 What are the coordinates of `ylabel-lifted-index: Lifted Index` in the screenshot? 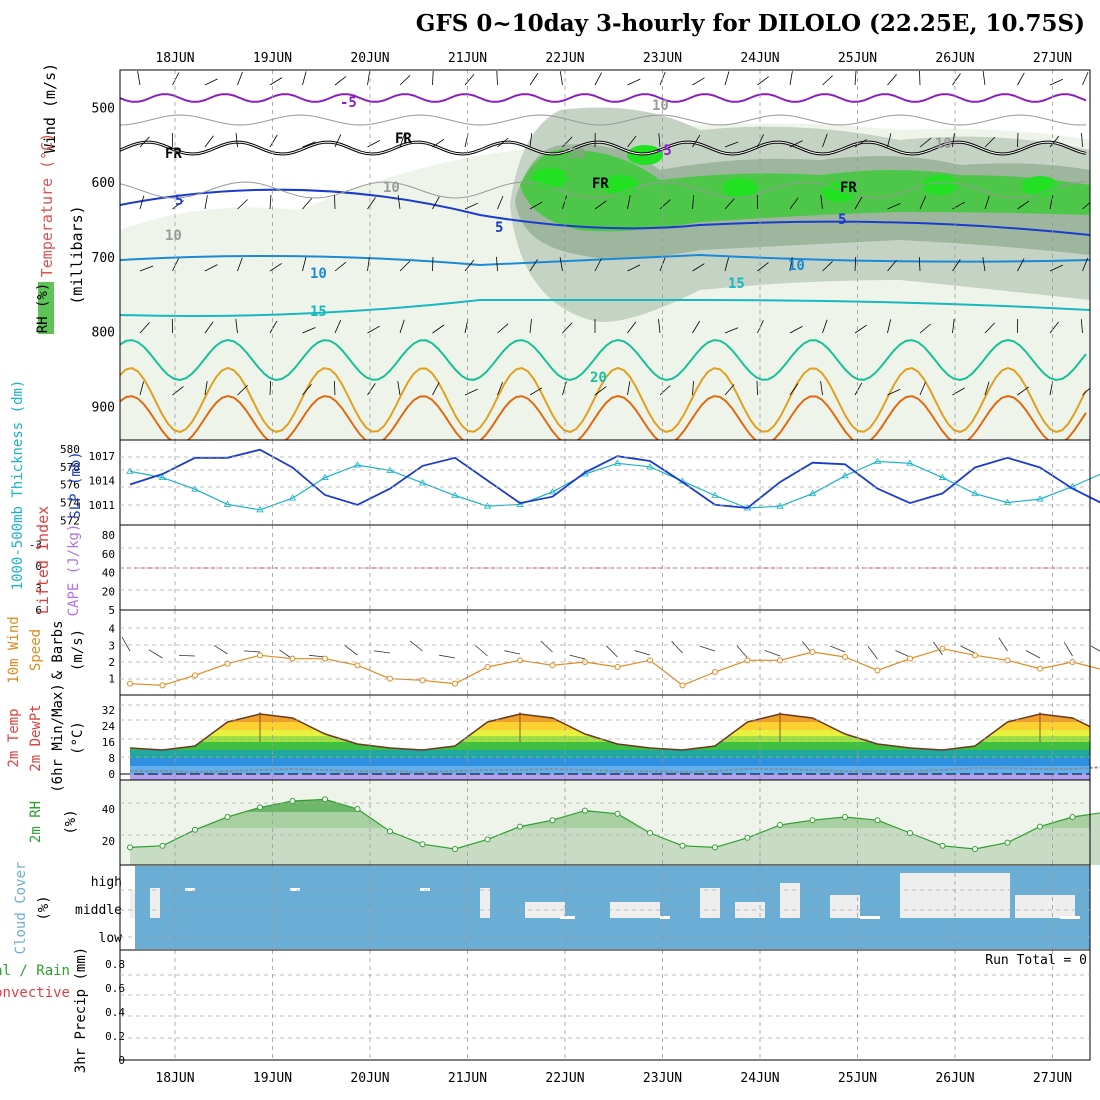 It's located at (43, 560).